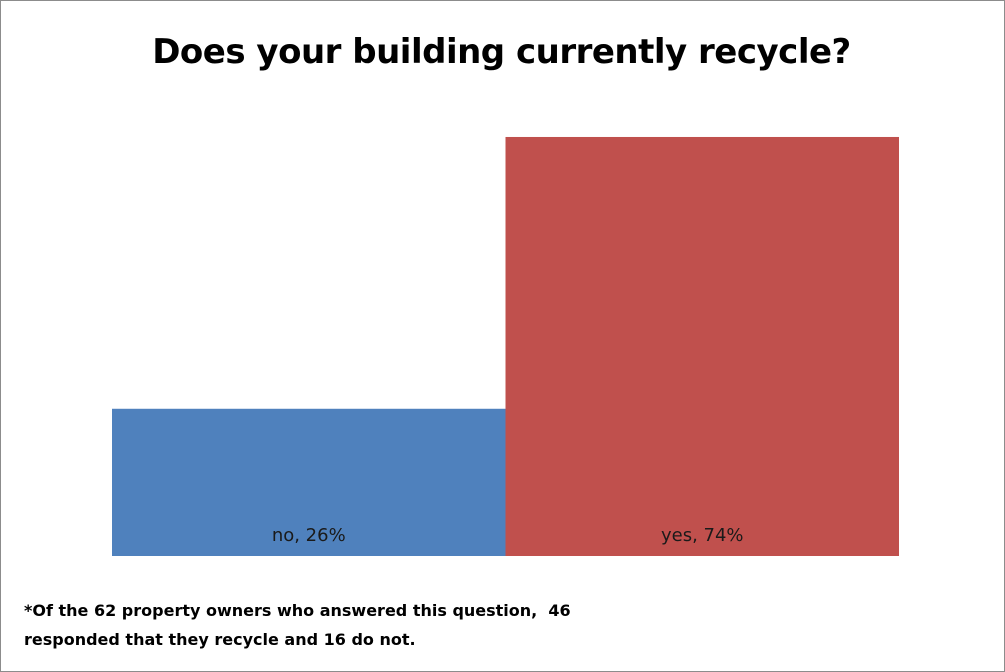 The width and height of the screenshot is (1005, 672). I want to click on data-label-no: no, 26%, so click(309, 535).